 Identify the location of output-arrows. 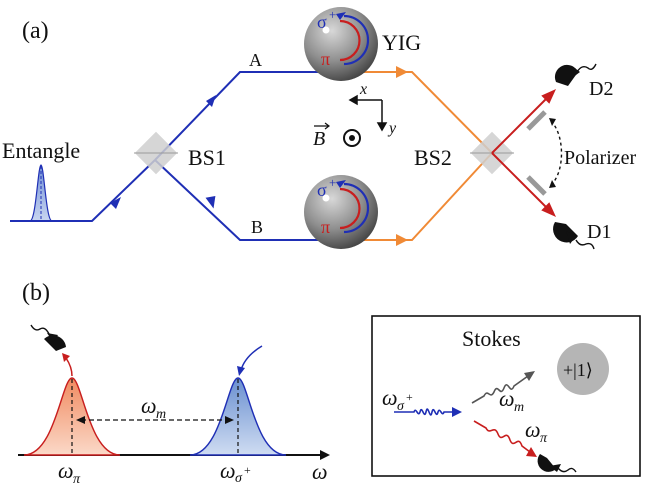
(524, 153).